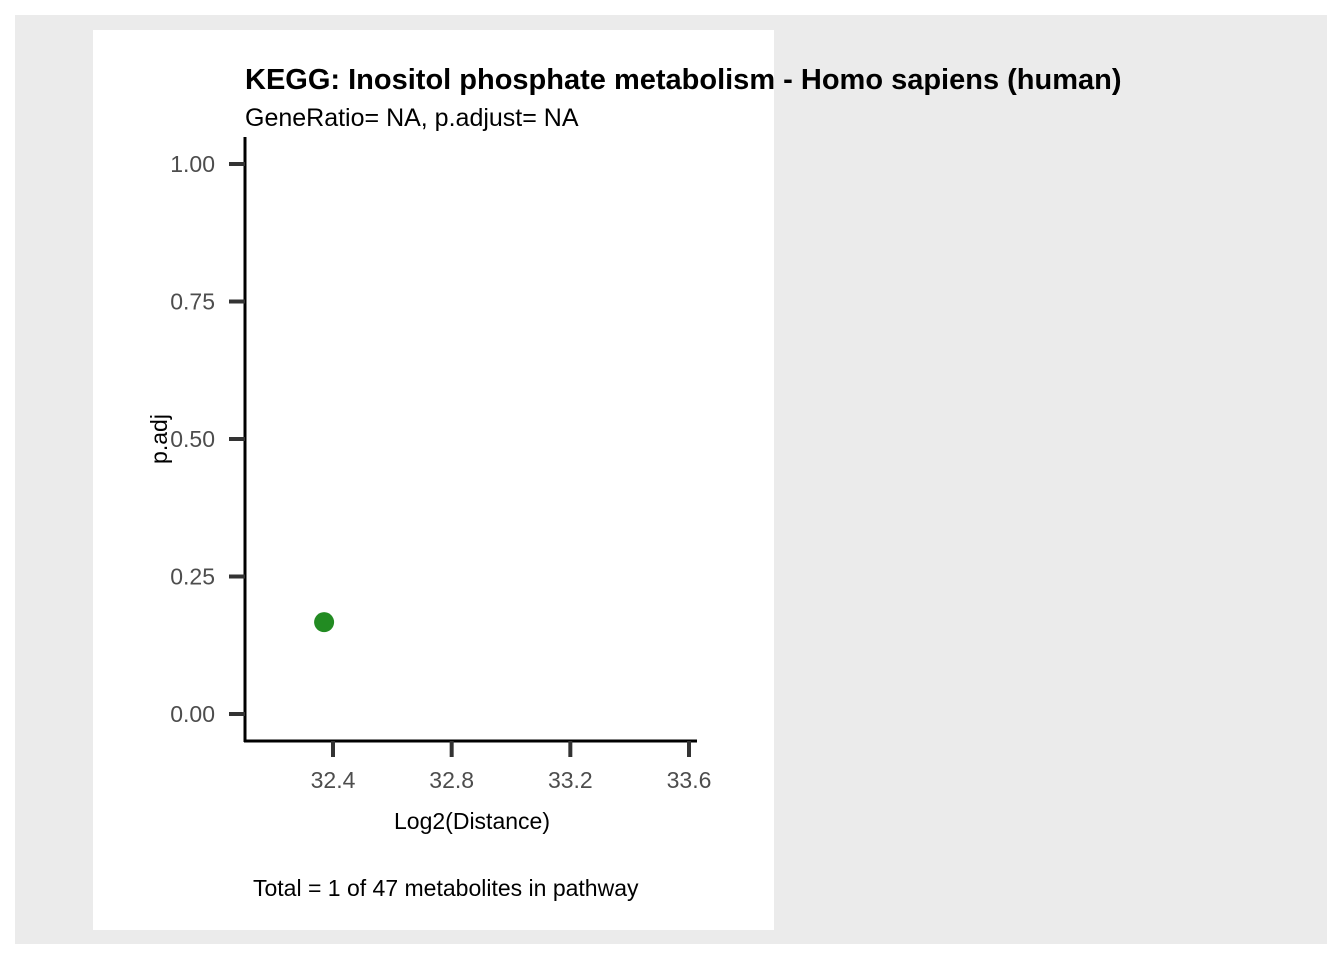 This screenshot has height=960, width=1344. Describe the element at coordinates (472, 821) in the screenshot. I see `x-axis-title: Log2(Distance)` at that location.